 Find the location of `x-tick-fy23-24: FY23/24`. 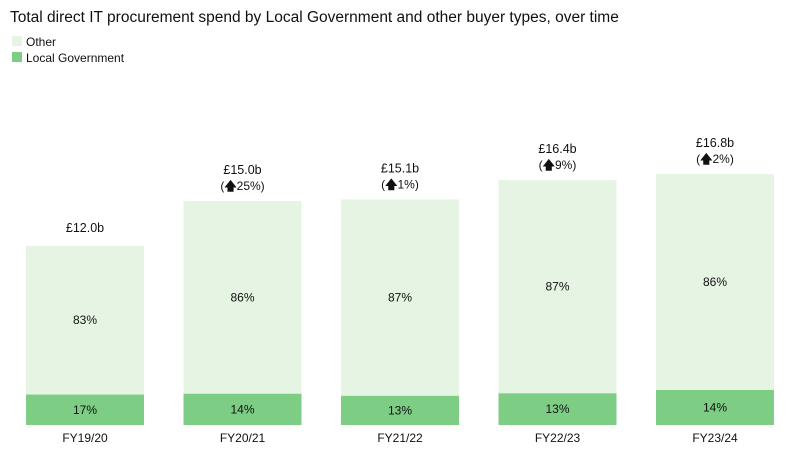

x-tick-fy23-24: FY23/24 is located at coordinates (715, 438).